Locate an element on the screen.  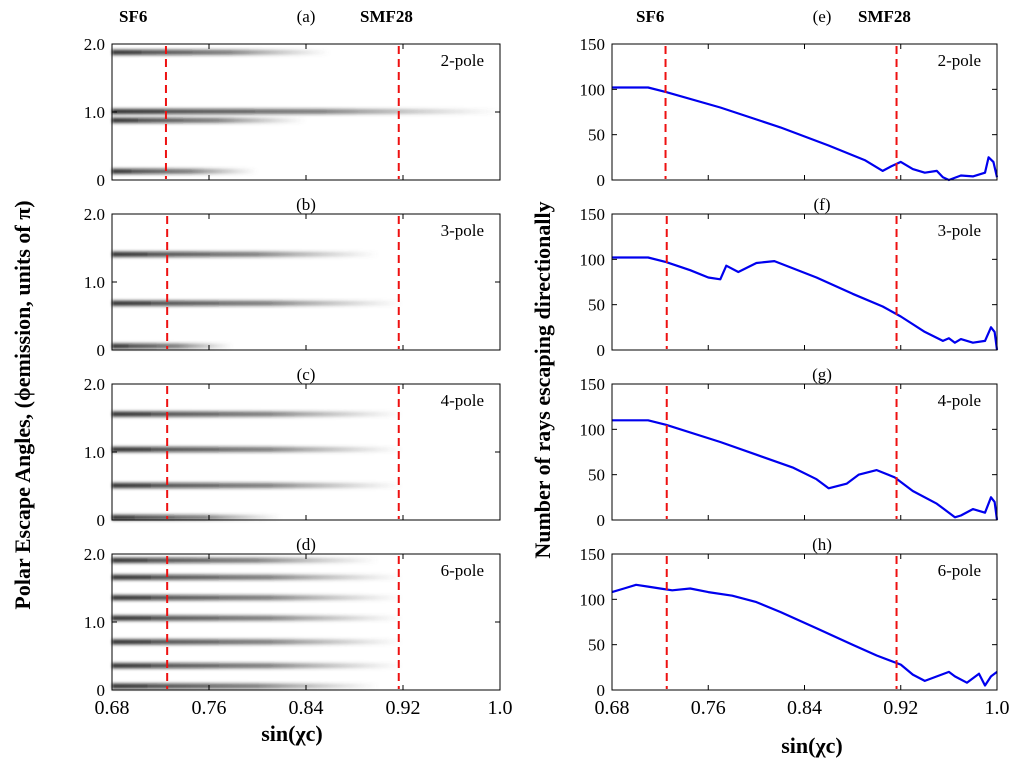
panel-f: 0 50 100 150 (f) 3-pole is located at coordinates (789, 277).